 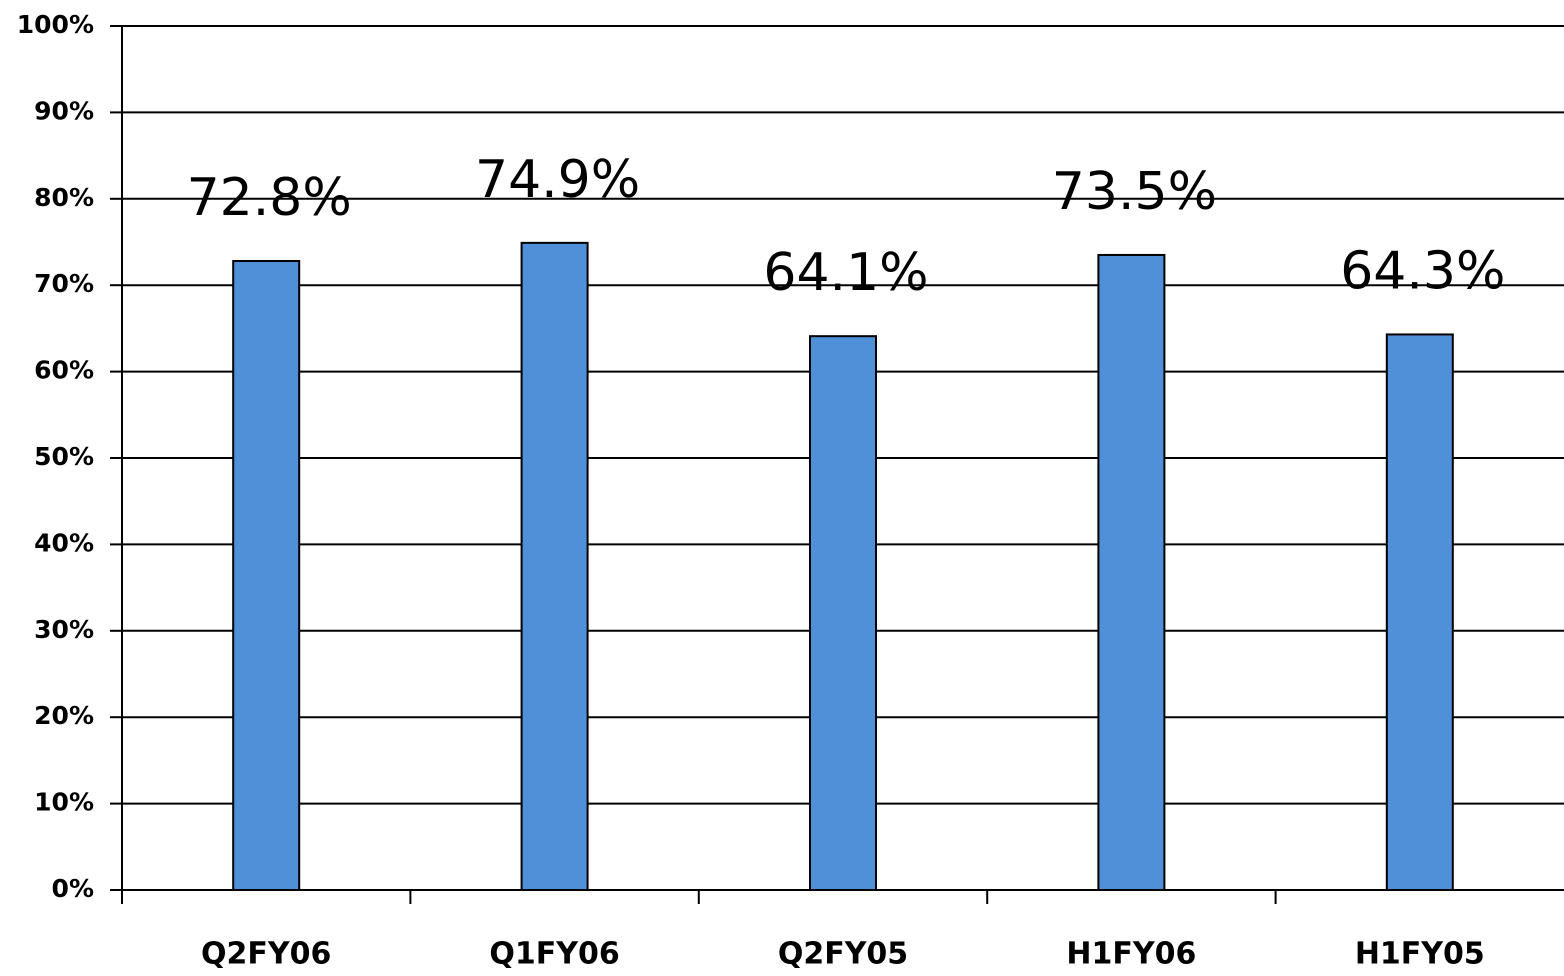 I want to click on y-tick-label: 40%, so click(x=64, y=542).